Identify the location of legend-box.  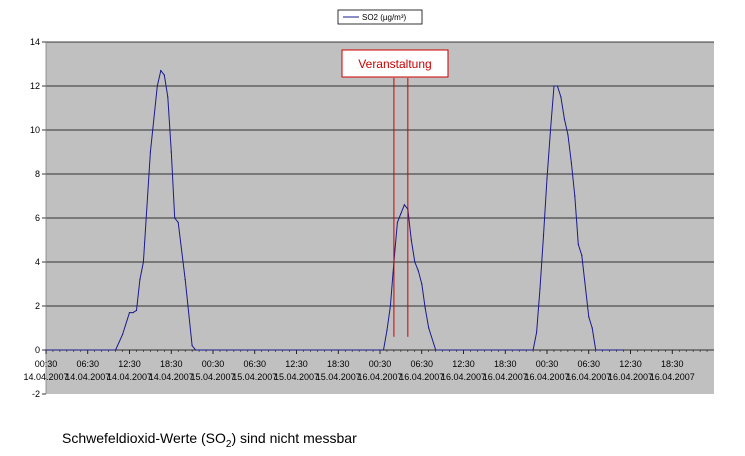
(380, 17).